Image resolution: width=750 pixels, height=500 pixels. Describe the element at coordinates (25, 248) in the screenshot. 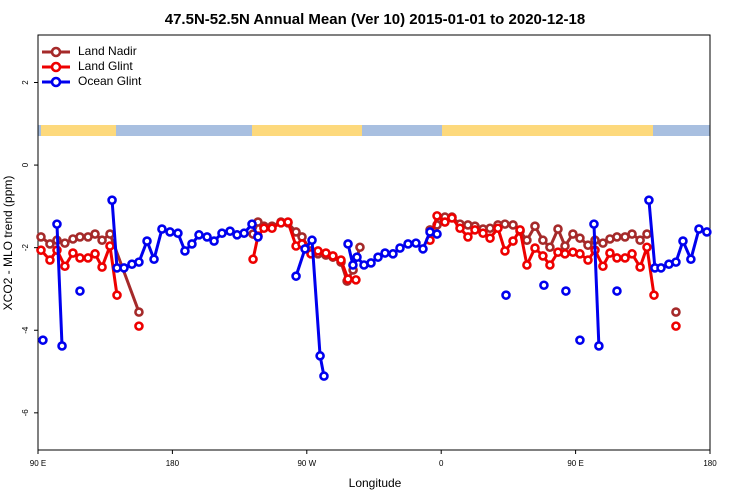

I see `y-tick-label: -2` at that location.